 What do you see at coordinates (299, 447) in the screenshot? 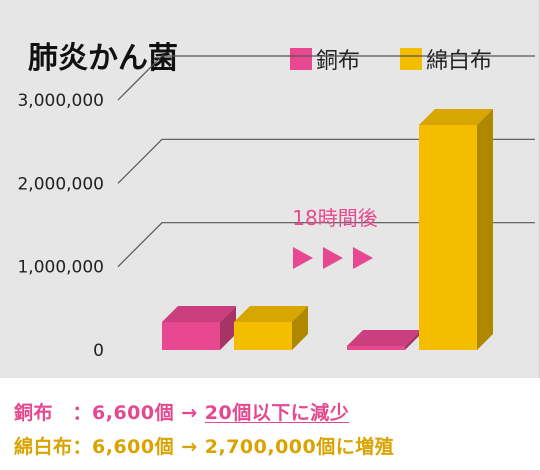
I see `note-cotton-result: 2,700,000個に増殖` at bounding box center [299, 447].